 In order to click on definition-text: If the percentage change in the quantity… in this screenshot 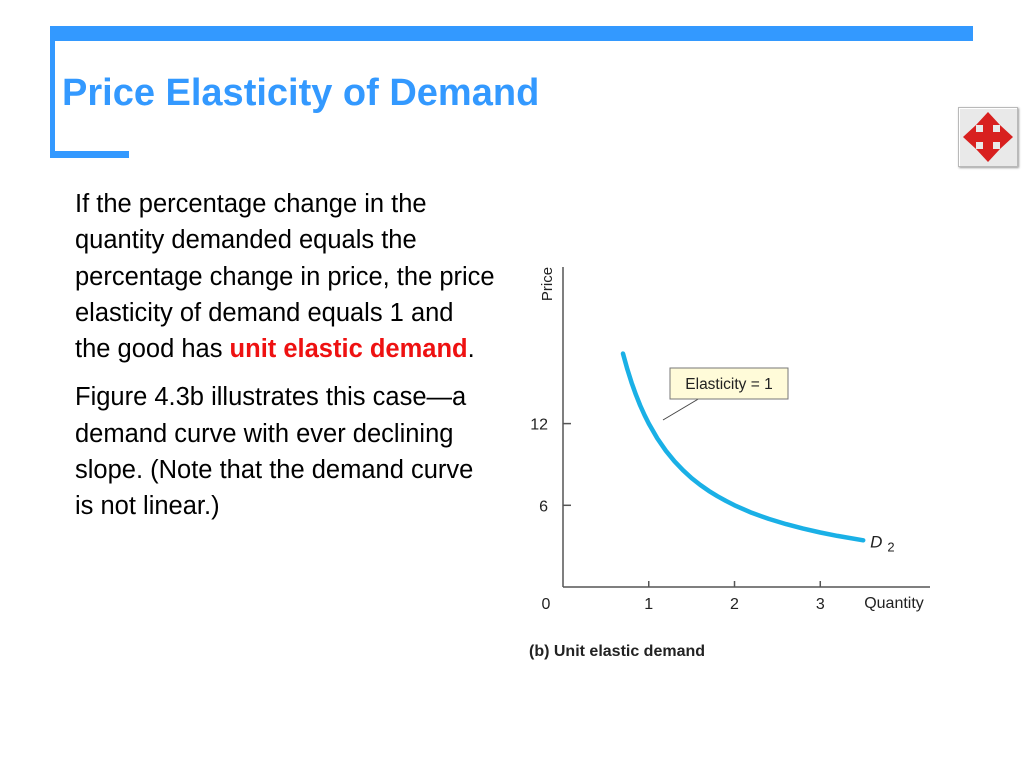, I will do `click(285, 277)`.